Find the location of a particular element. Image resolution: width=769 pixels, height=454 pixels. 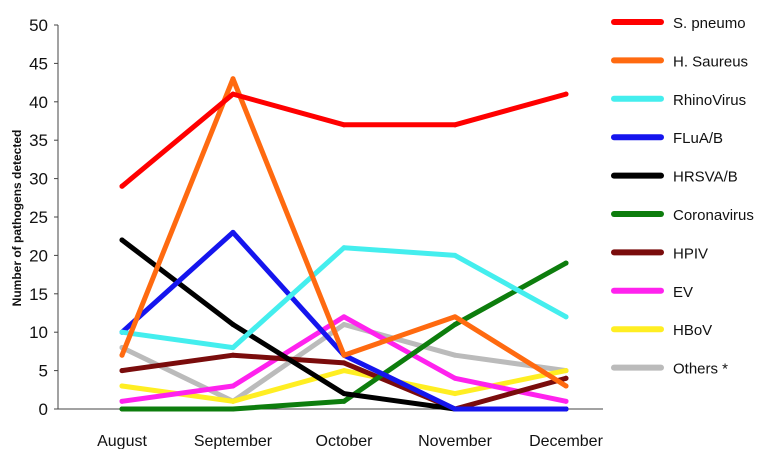

legend-label-hrsva-b: HRSVA/B is located at coordinates (705, 177).